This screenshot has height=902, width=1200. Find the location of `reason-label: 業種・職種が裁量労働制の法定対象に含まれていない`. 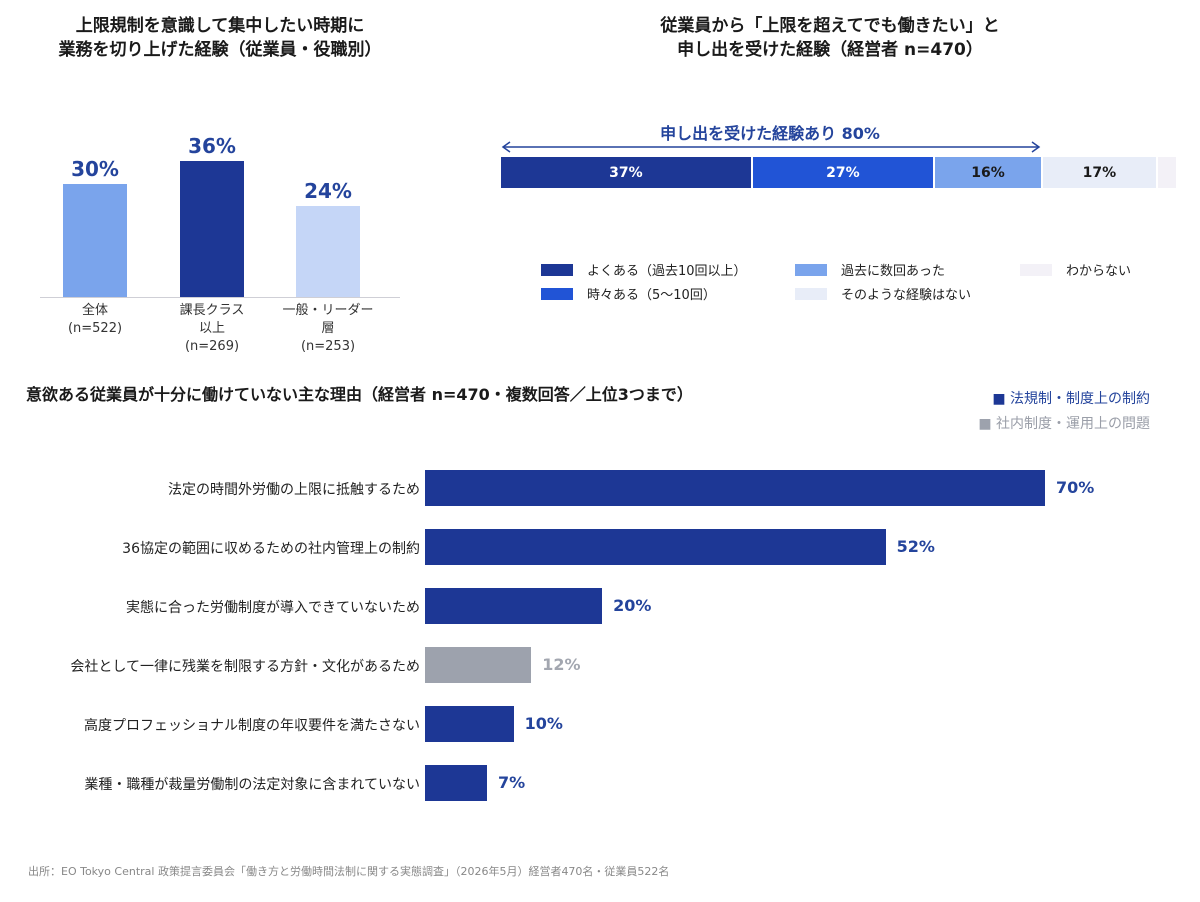

reason-label: 業種・職種が裁量労働制の法定対象に含まれていない is located at coordinates (252, 785).